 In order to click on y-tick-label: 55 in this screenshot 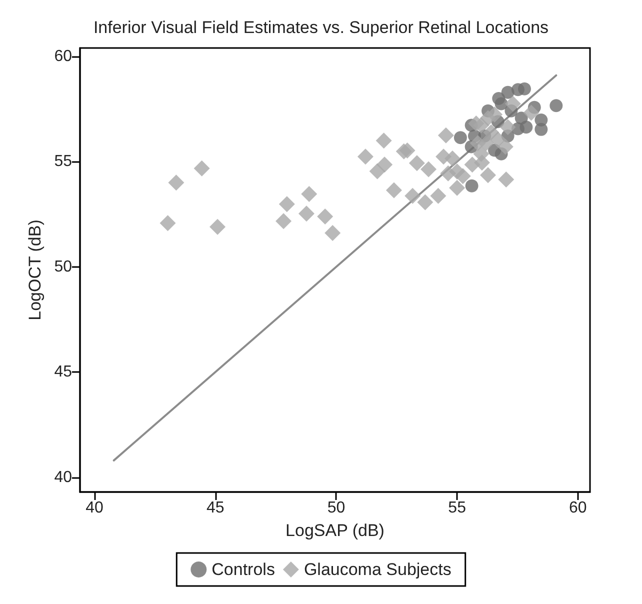, I will do `click(63, 161)`.